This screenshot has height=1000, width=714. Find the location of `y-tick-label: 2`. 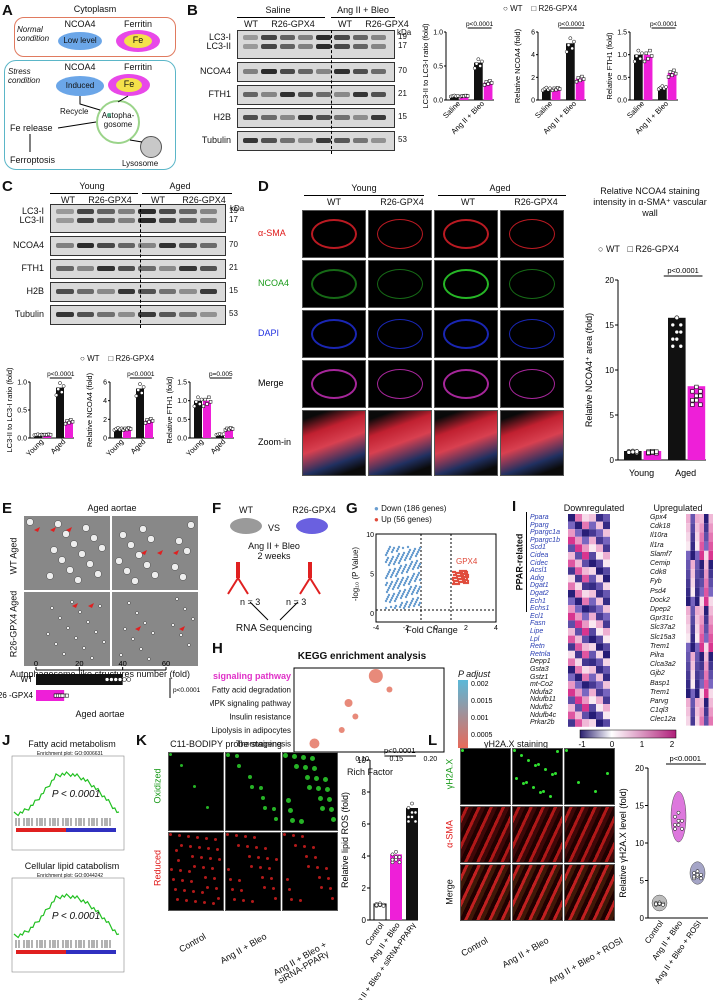

y-tick-label: 2 is located at coordinates (105, 420).